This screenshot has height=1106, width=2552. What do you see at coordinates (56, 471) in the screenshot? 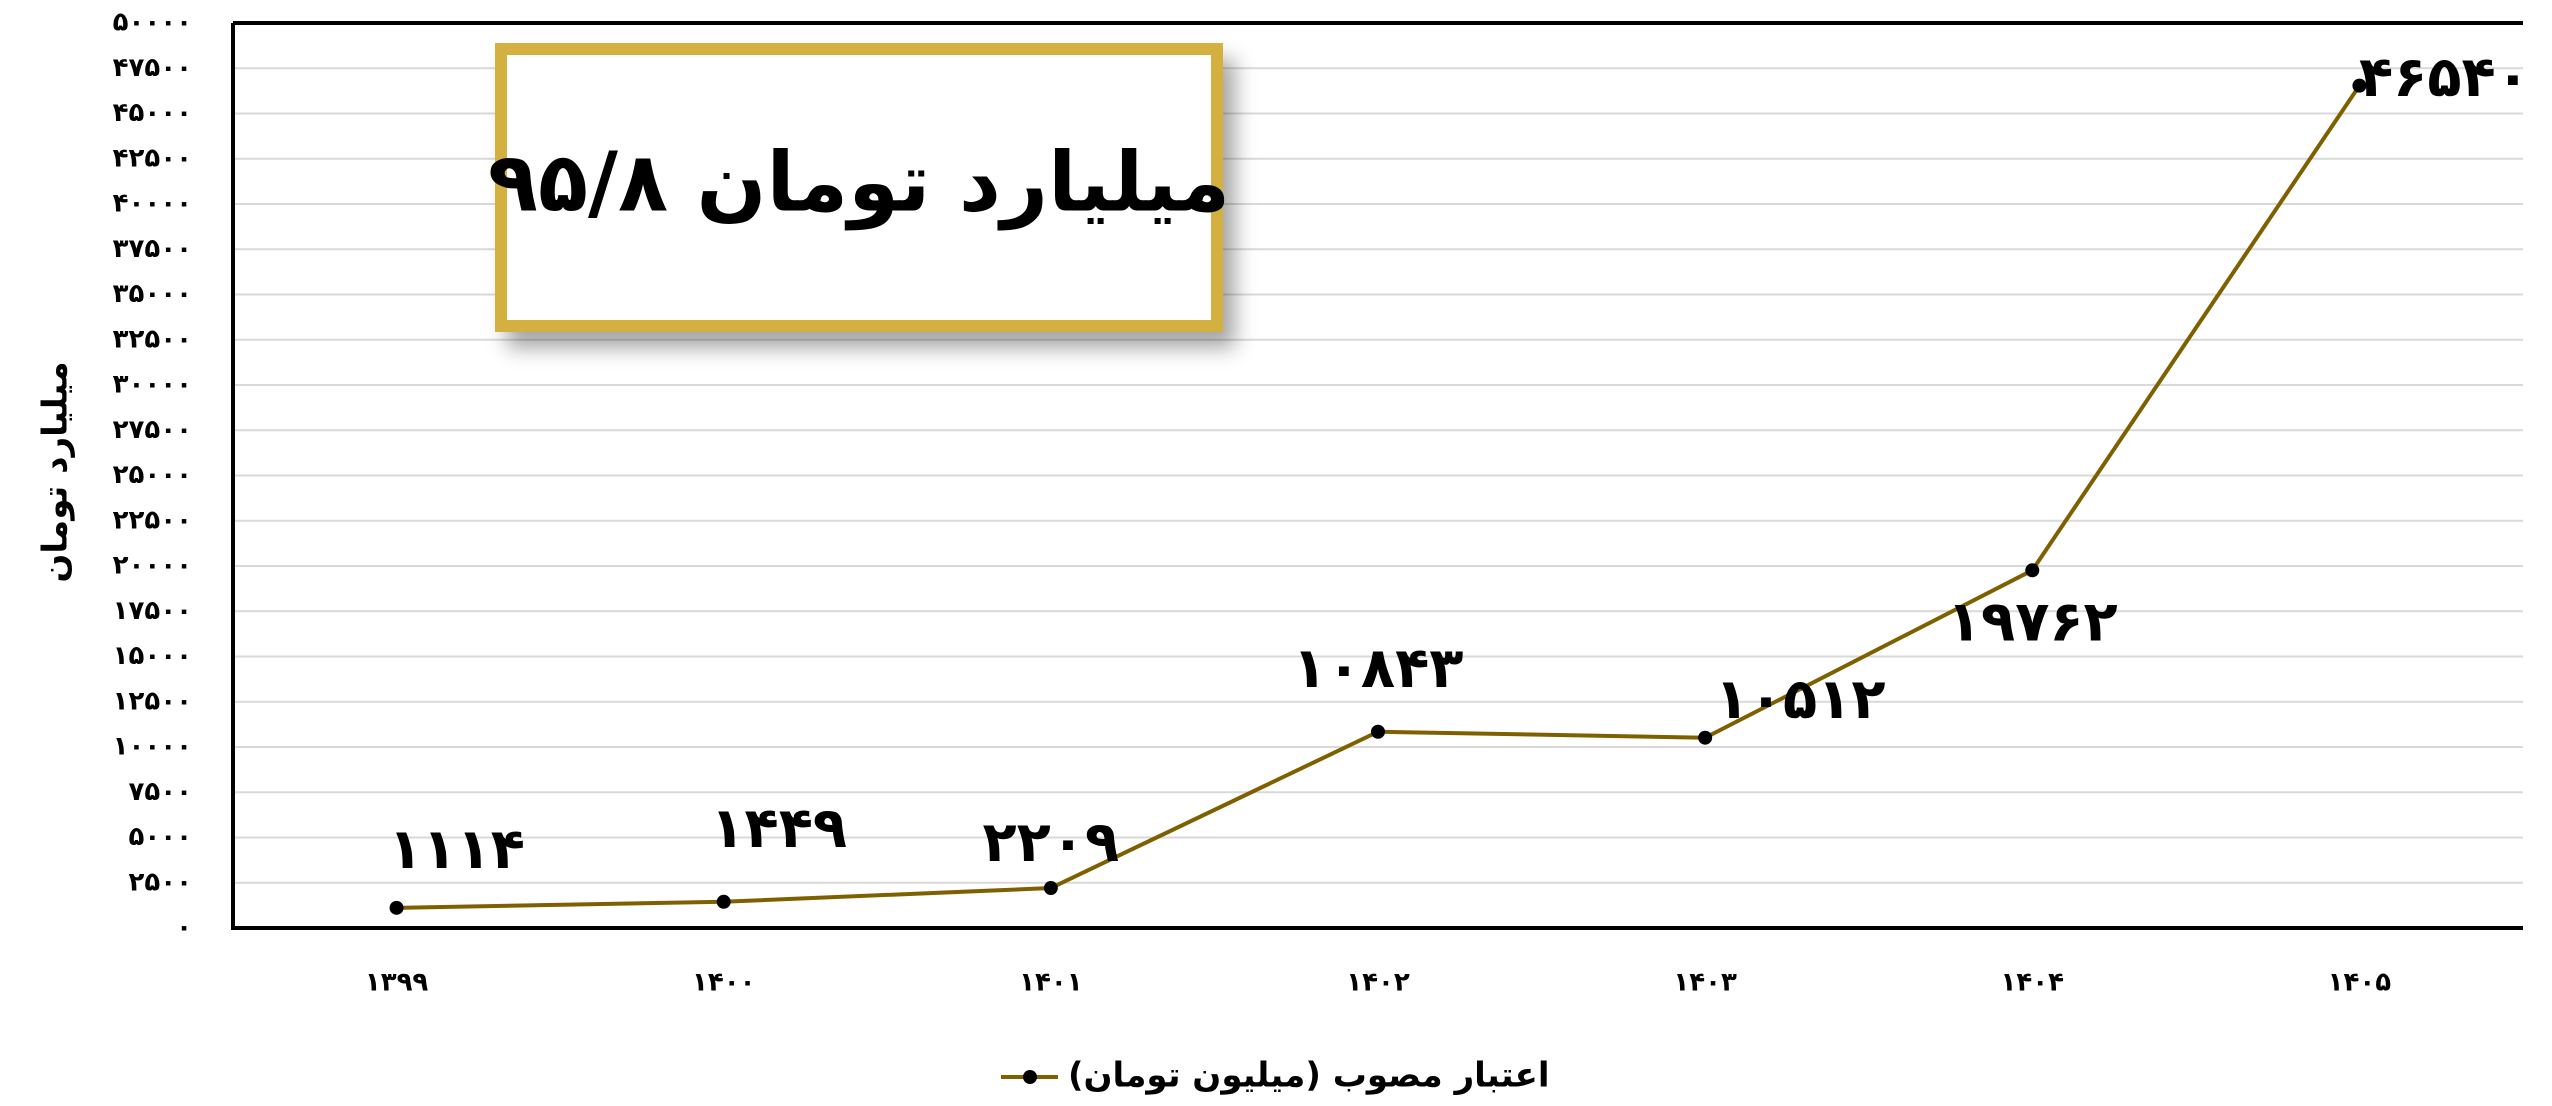
I see `y-axis-title: میلیارد تومان` at bounding box center [56, 471].